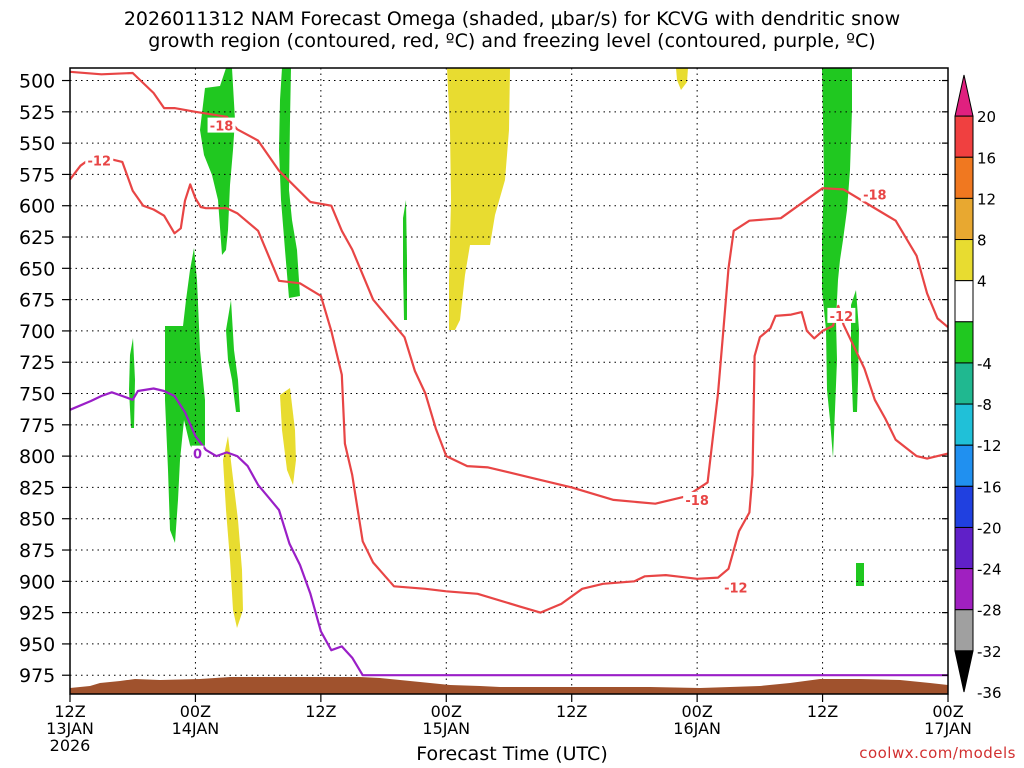 This screenshot has height=768, width=1024. Describe the element at coordinates (37, 238) in the screenshot. I see `y-tick-label: 625` at that location.